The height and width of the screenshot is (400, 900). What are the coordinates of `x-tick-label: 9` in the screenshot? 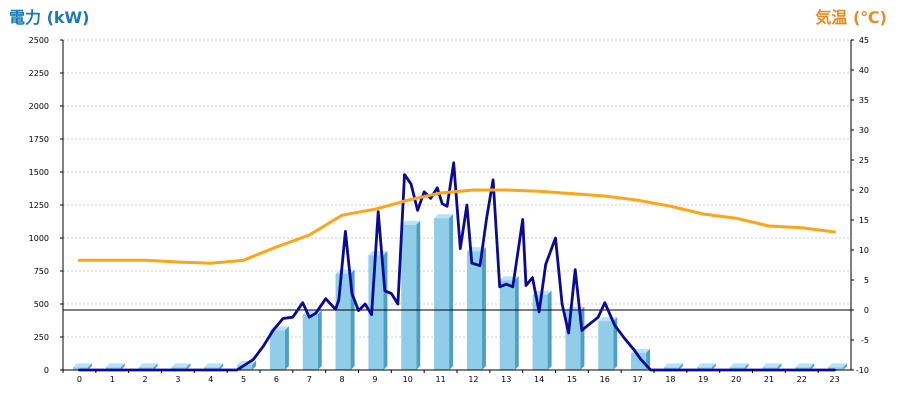 It's located at (374, 379).